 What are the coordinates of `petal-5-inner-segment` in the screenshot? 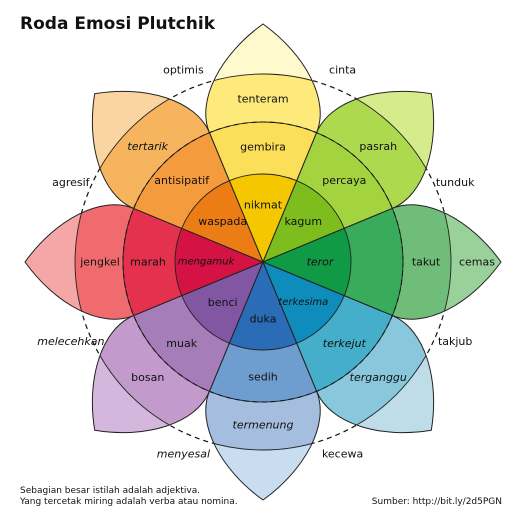 It's located at (193, 332).